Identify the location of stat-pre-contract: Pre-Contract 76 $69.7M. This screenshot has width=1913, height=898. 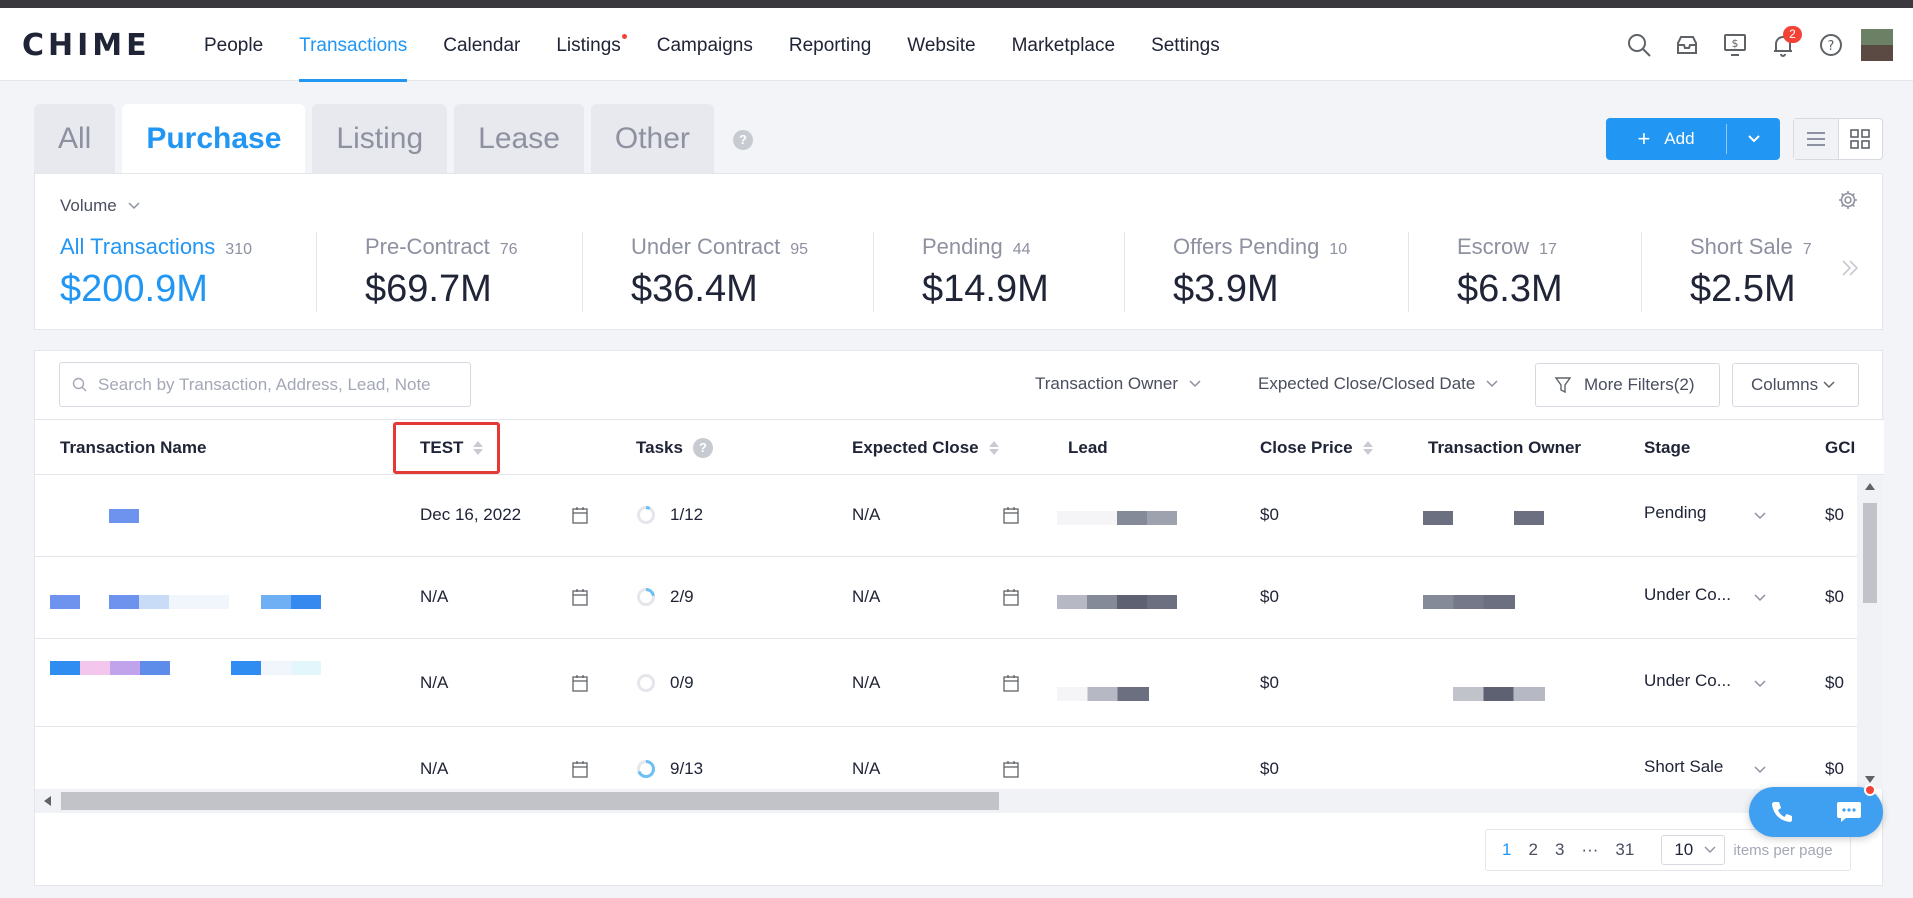
(441, 272).